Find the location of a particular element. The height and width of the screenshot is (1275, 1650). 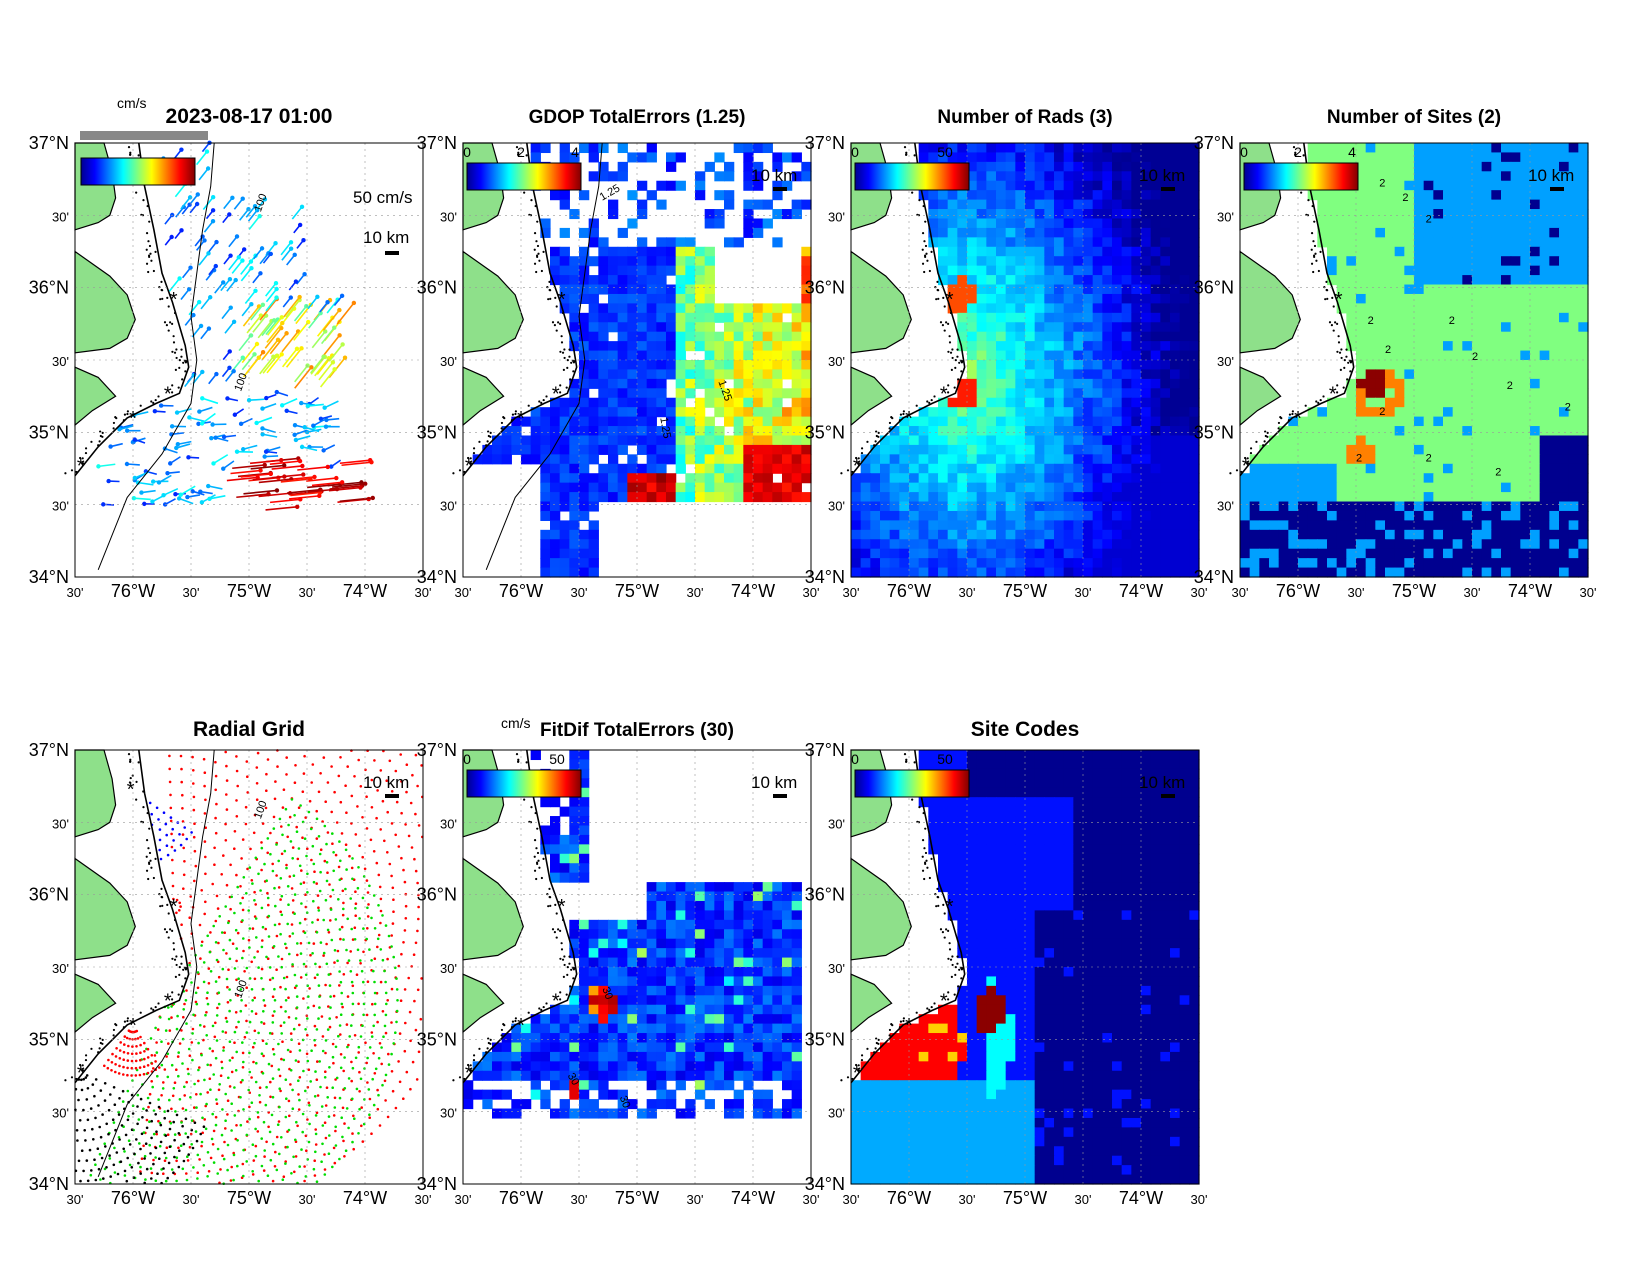

lat-tick-label: 30' is located at coordinates (1225, 506).